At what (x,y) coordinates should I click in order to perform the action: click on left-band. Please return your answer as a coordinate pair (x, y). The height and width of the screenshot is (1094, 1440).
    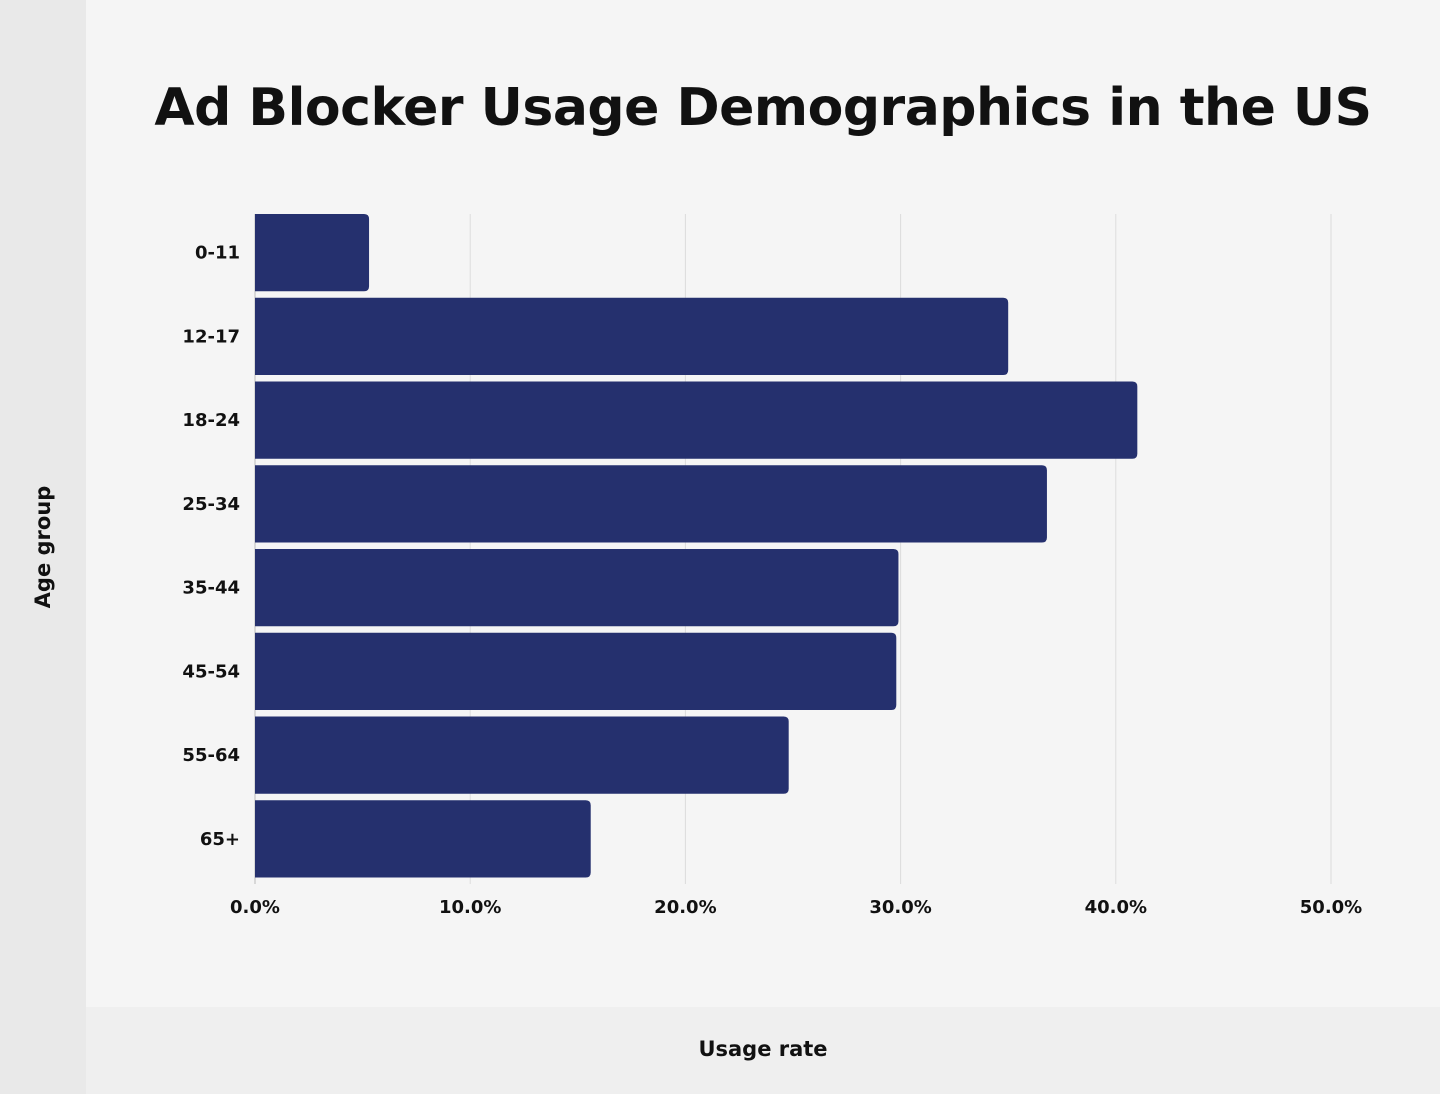
    Looking at the image, I should click on (43, 547).